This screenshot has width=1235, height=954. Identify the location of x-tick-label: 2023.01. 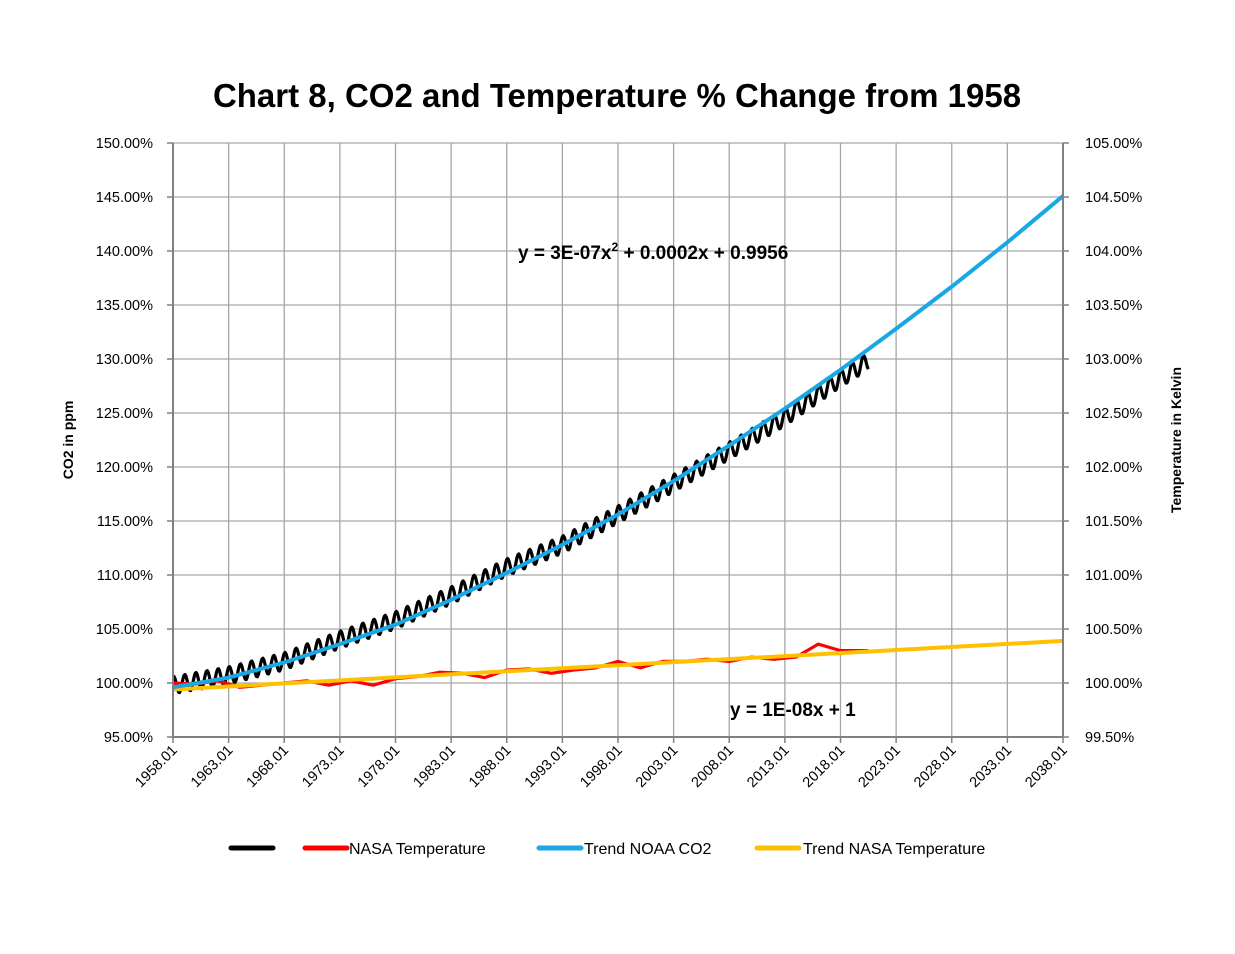
(880, 767).